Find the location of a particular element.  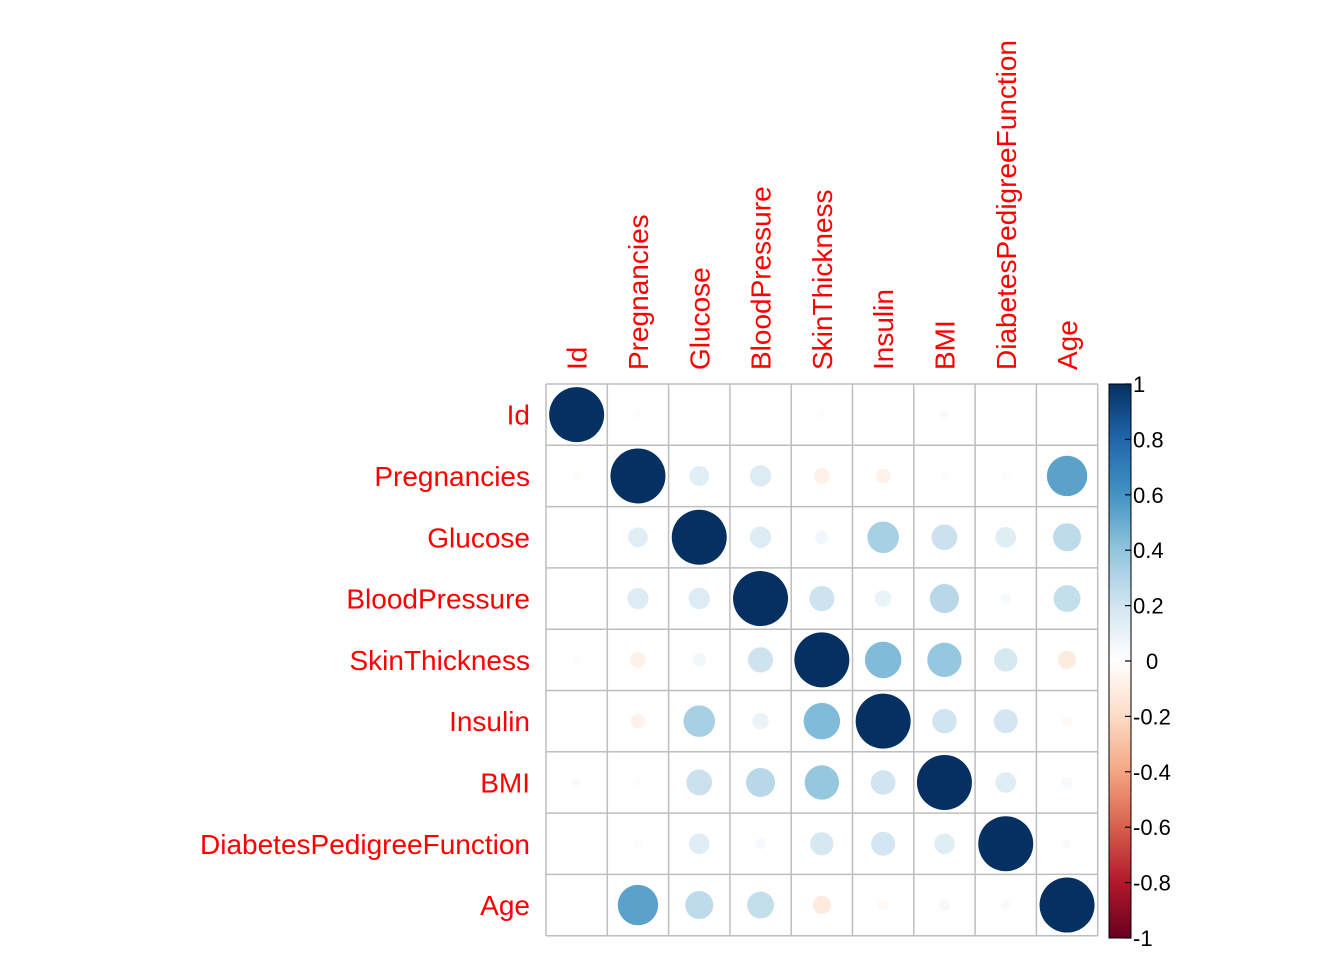

corr-circle-age-skinthickness is located at coordinates (821, 905).